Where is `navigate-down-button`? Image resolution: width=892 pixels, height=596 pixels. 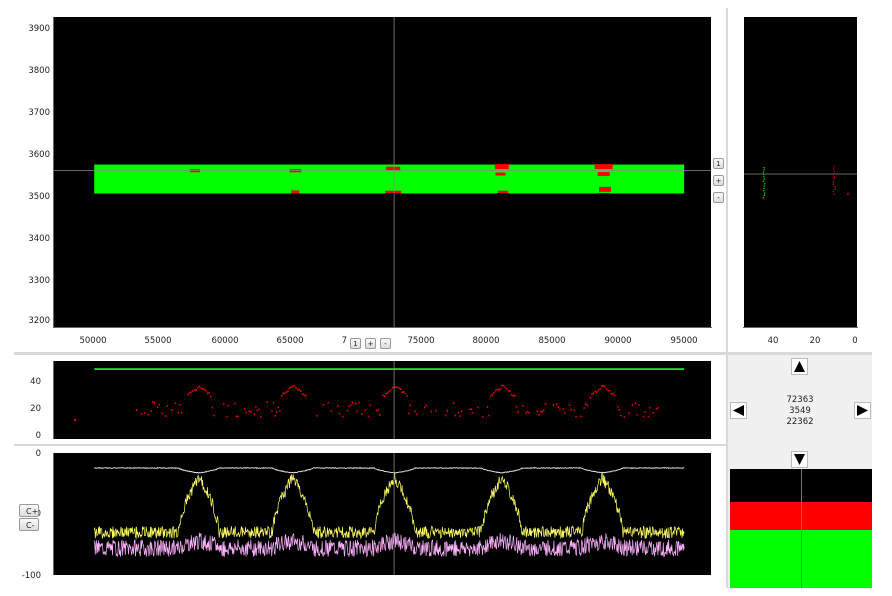 navigate-down-button is located at coordinates (799, 459).